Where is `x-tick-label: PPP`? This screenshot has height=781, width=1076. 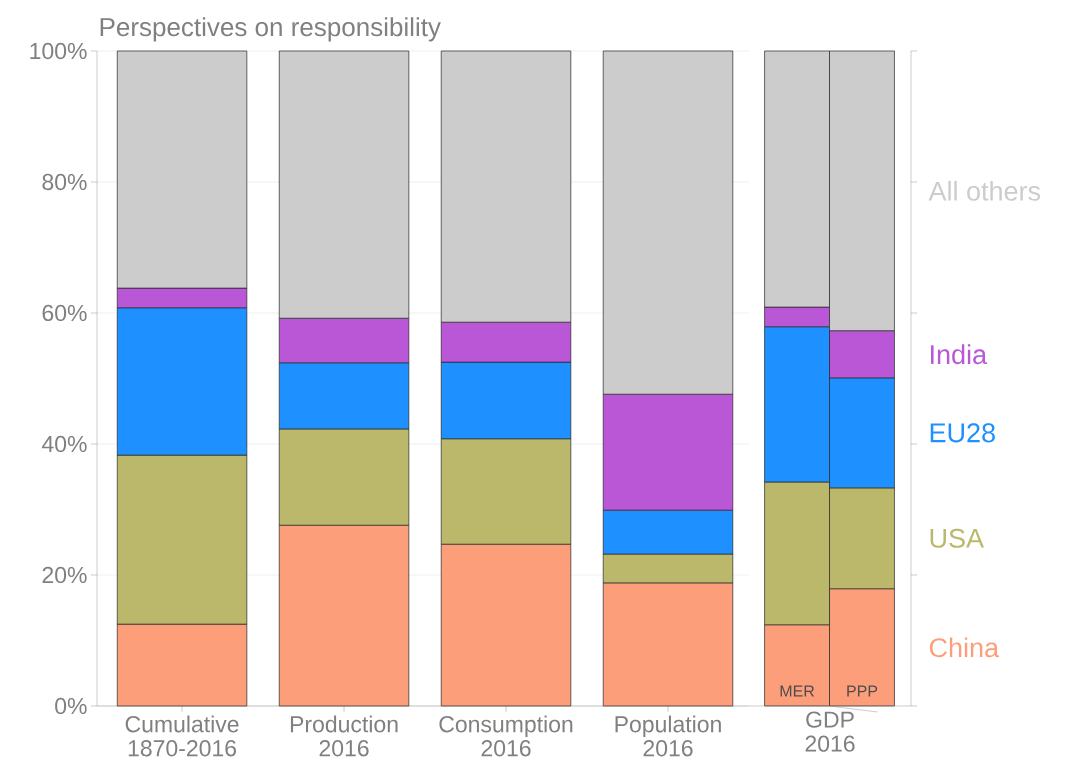
x-tick-label: PPP is located at coordinates (862, 691).